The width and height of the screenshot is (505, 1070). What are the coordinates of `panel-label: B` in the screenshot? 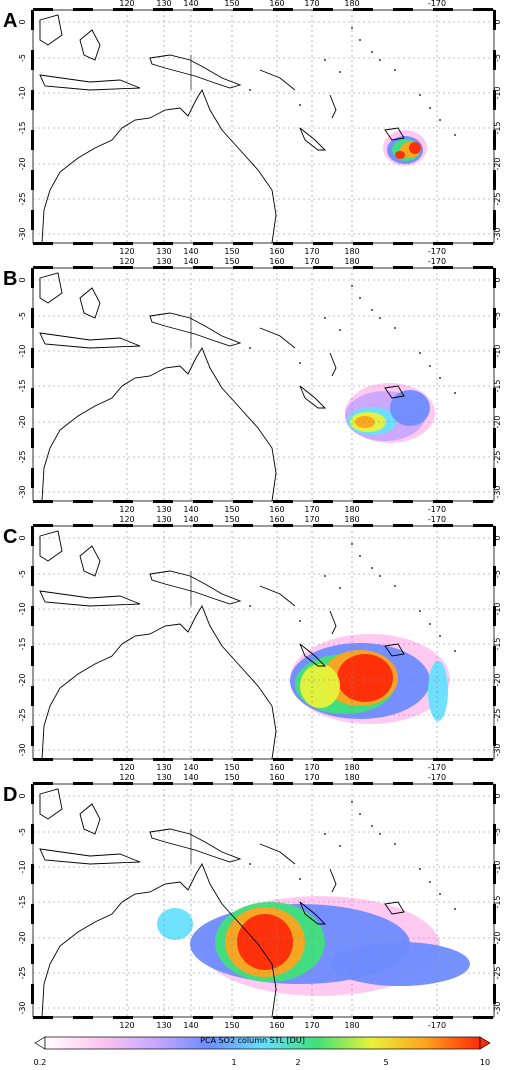 It's located at (10, 279).